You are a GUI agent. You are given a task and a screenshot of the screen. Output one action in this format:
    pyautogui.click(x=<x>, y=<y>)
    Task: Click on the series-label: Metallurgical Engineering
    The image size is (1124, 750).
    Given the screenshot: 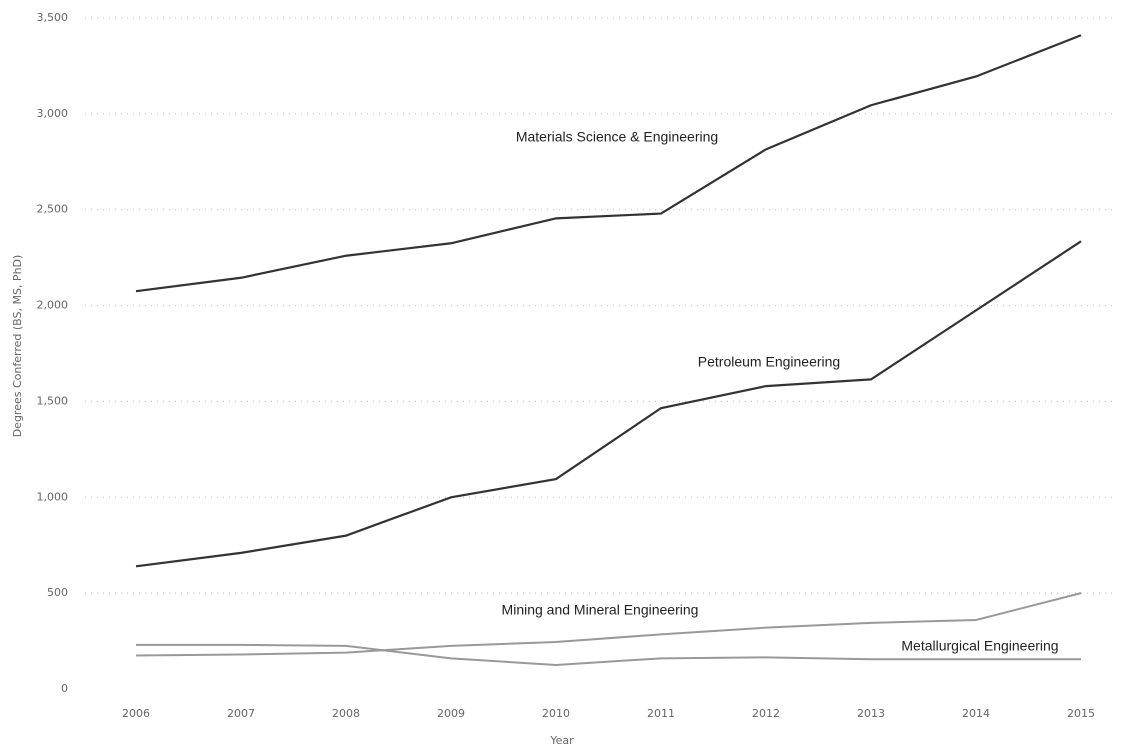 What is the action you would take?
    pyautogui.click(x=979, y=646)
    